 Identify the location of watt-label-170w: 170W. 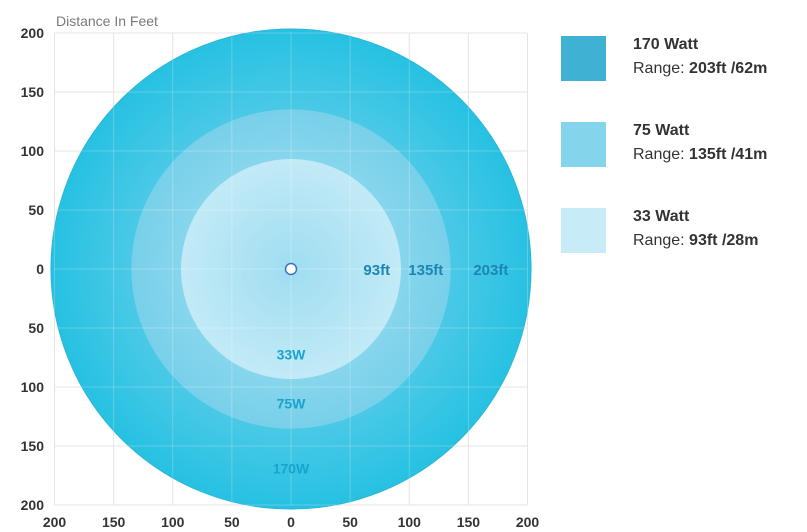
(291, 468).